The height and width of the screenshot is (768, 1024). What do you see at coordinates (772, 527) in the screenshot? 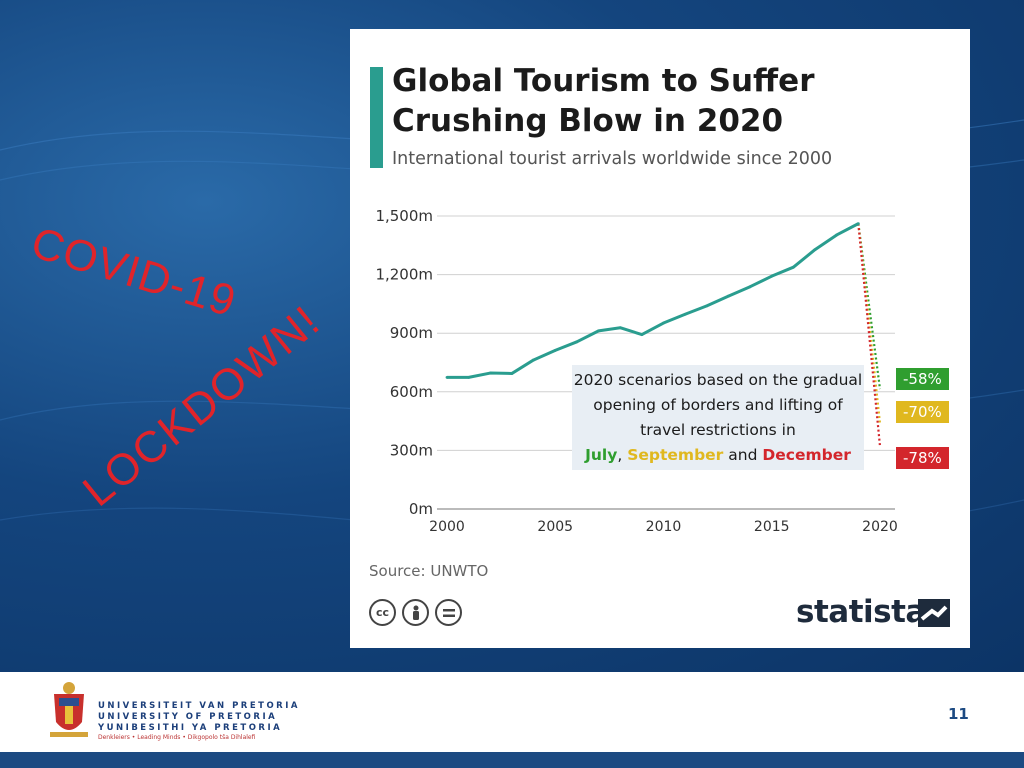
I see `x-tick-label: 2015` at bounding box center [772, 527].